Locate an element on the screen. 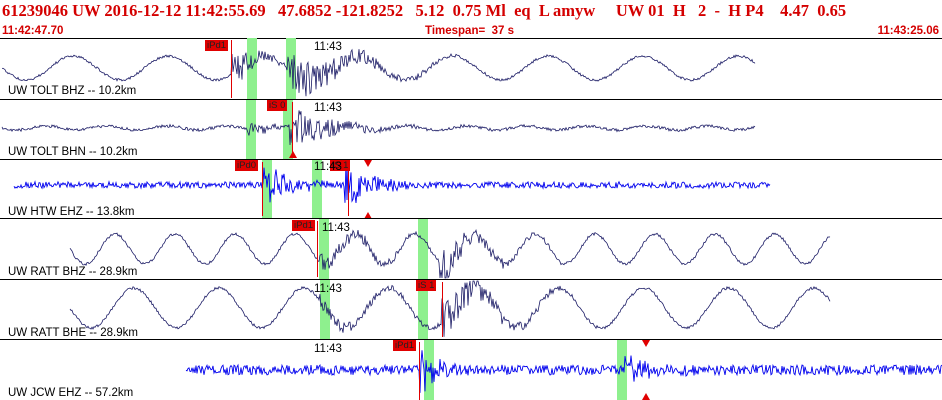  end-time: 11:43:25.06 is located at coordinates (908, 31).